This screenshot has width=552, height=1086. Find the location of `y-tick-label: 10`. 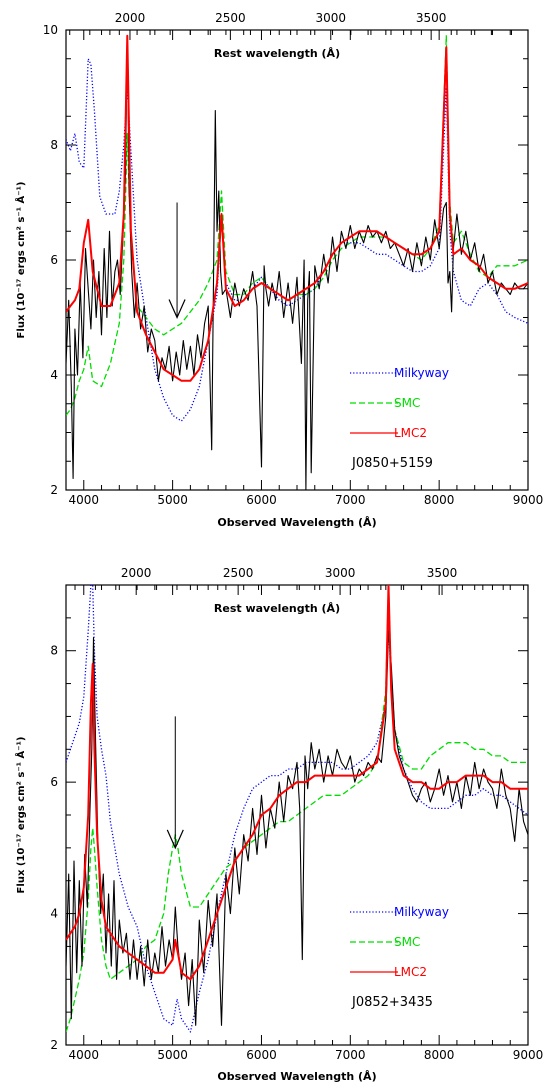

y-tick-label: 10 is located at coordinates (50, 30).